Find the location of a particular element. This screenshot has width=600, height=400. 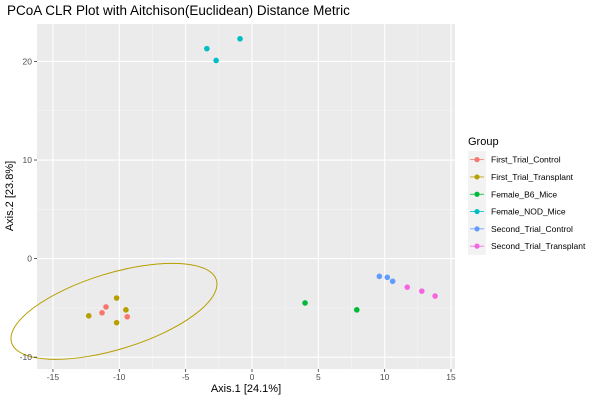

x-axis-ticks: -15 -10 -5 0 5 10 15 is located at coordinates (251, 375).